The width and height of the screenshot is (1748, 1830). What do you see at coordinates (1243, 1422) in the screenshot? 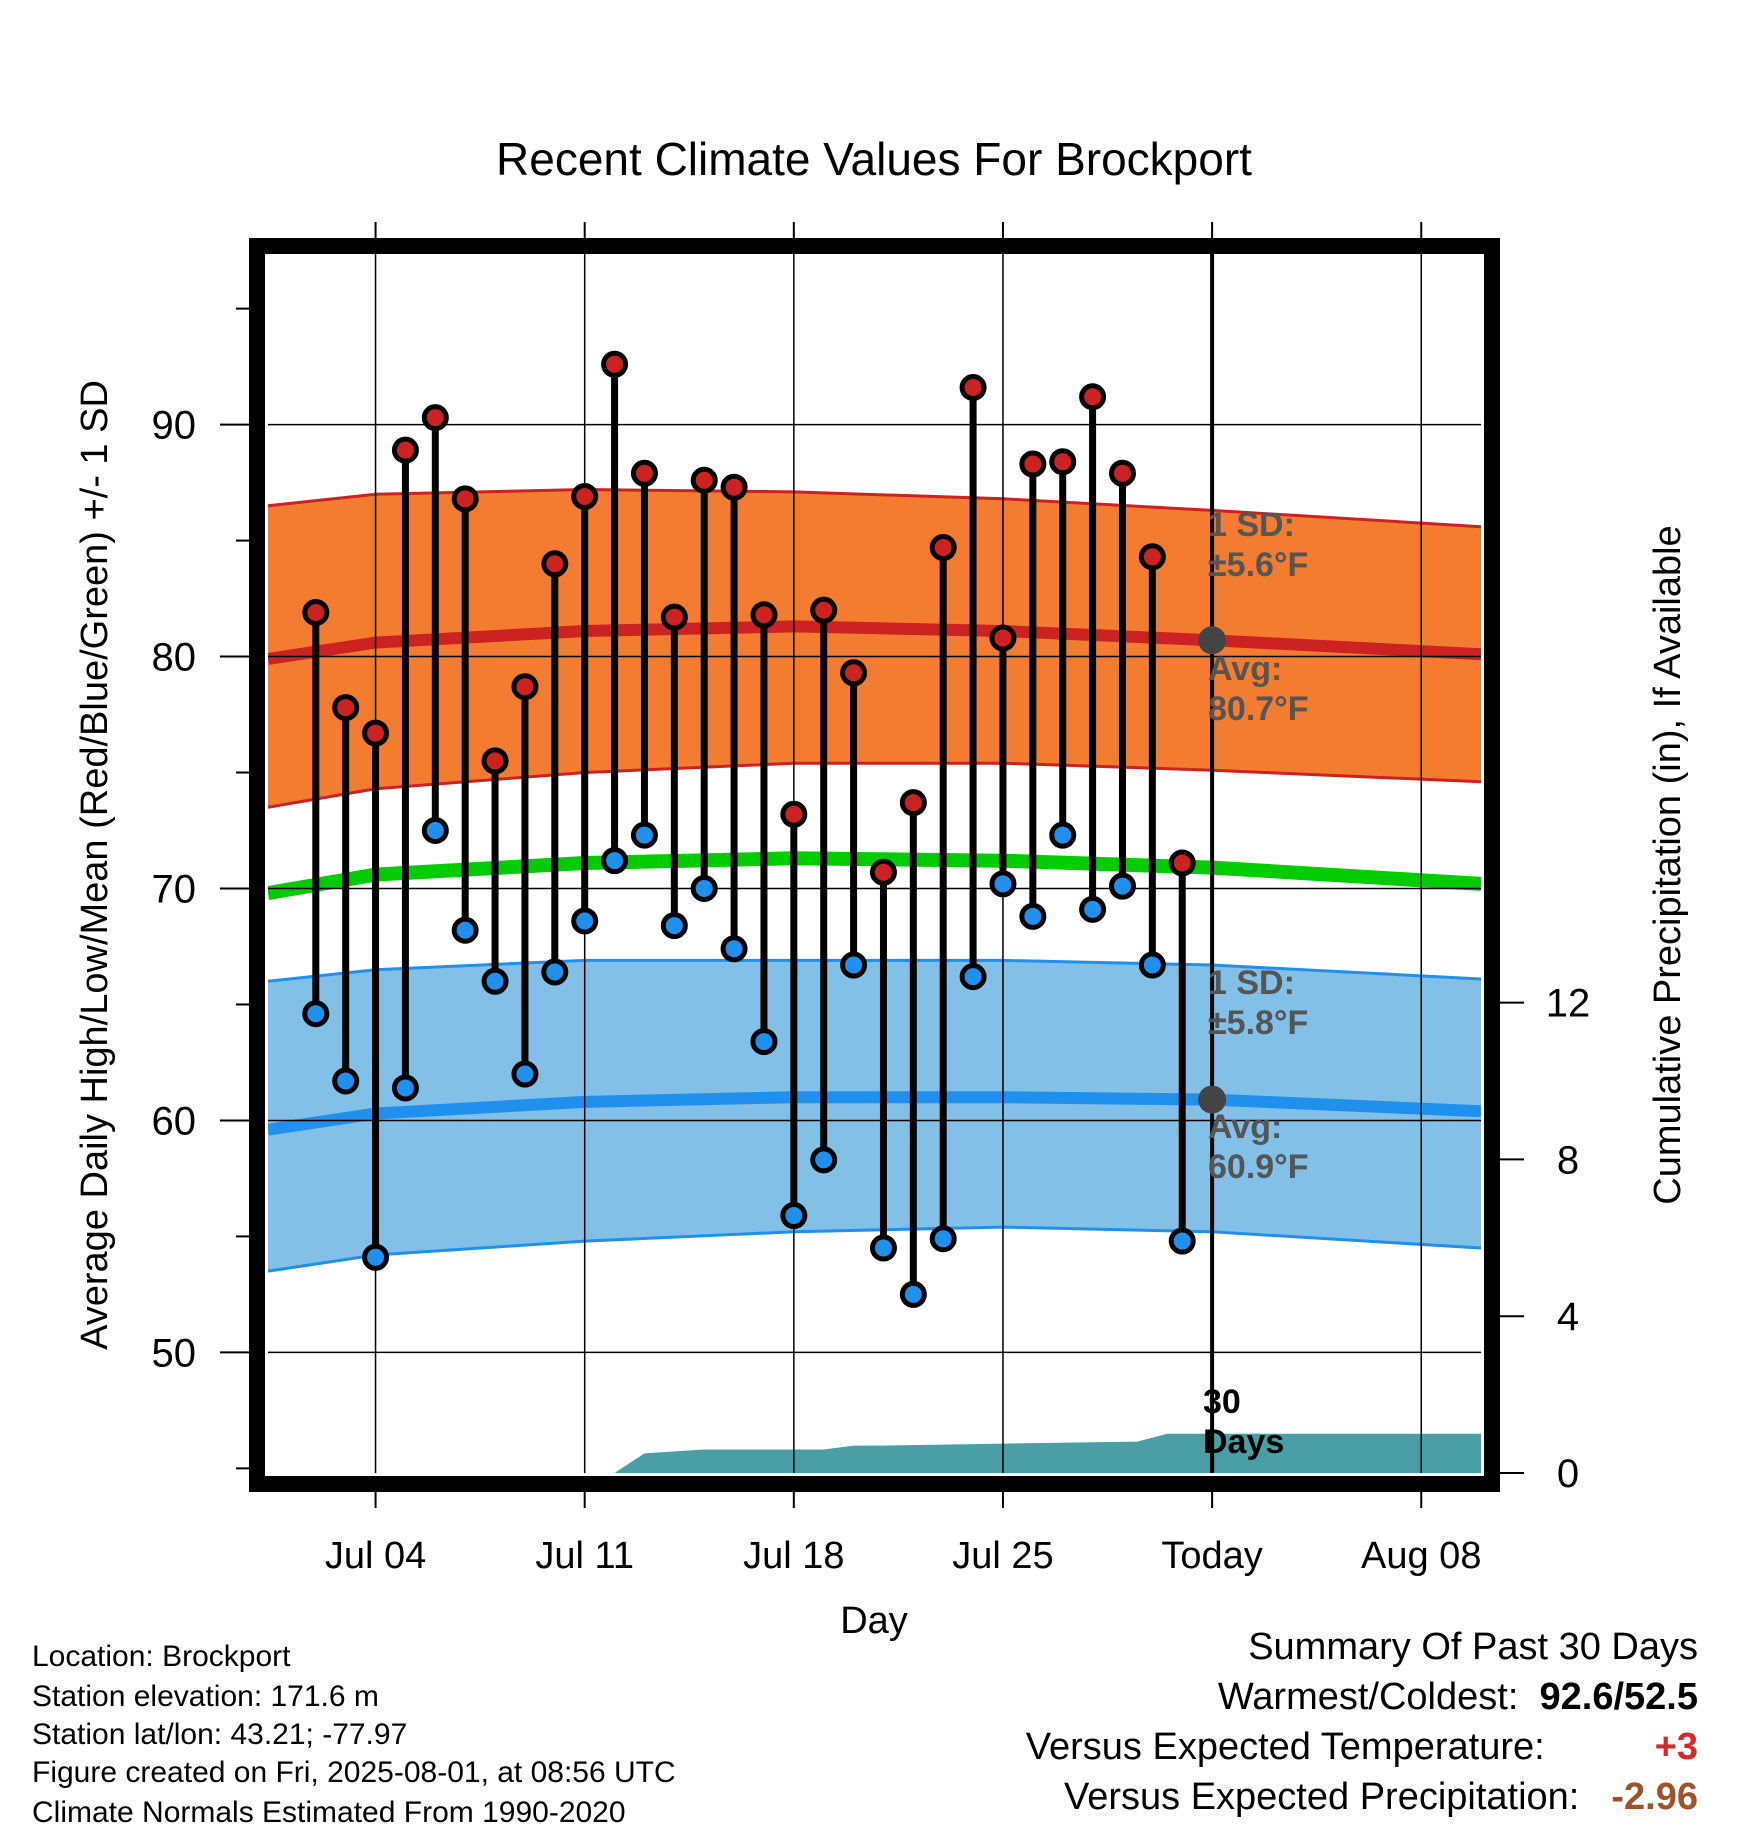
I see `today-days-label: 30 Days` at bounding box center [1243, 1422].